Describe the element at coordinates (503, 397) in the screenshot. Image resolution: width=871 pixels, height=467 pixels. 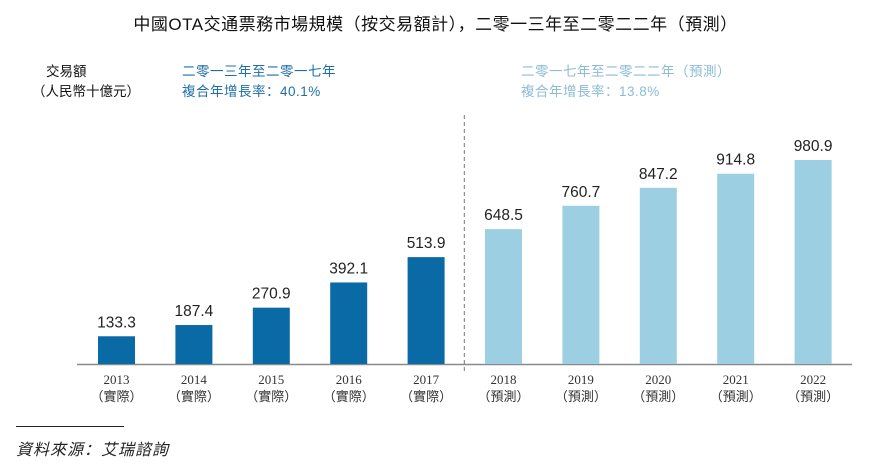
I see `x-tick-note-2018: （預測）` at that location.